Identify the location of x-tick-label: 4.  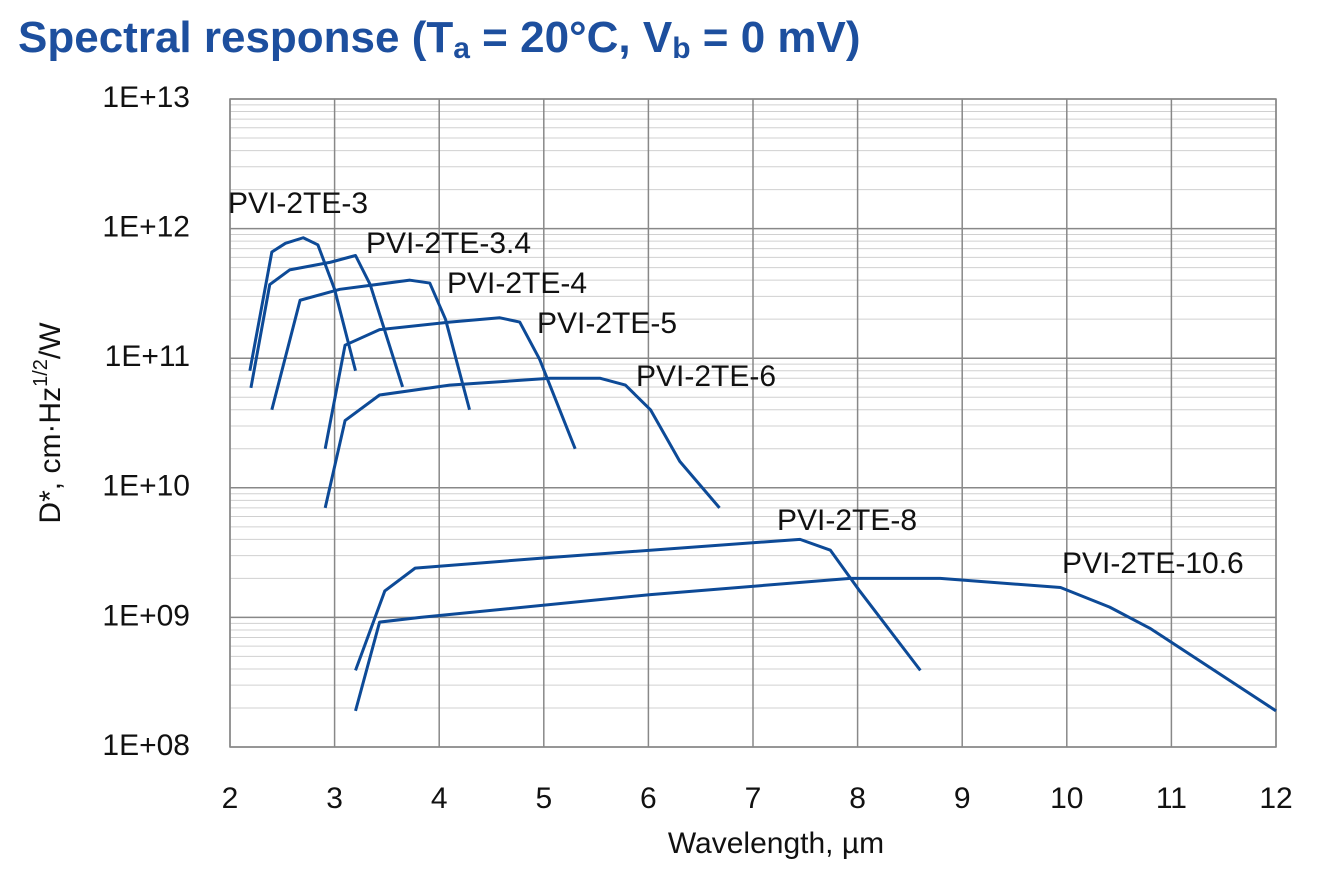
(439, 798).